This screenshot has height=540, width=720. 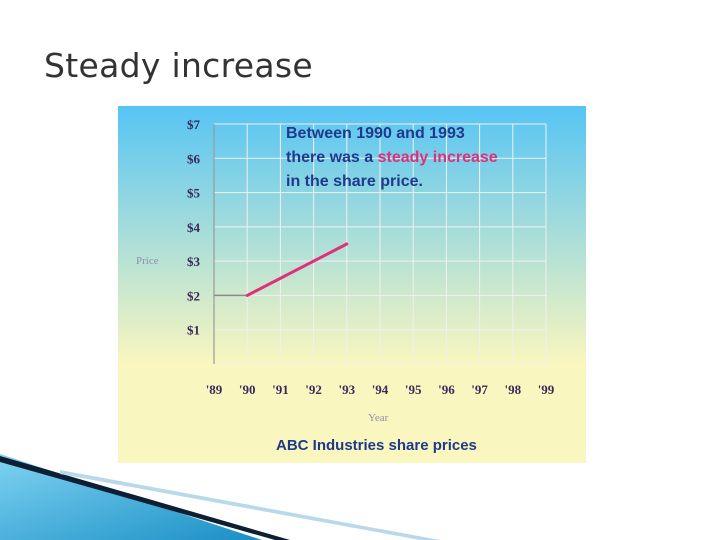 I want to click on y-tick-label: $5, so click(x=194, y=193).